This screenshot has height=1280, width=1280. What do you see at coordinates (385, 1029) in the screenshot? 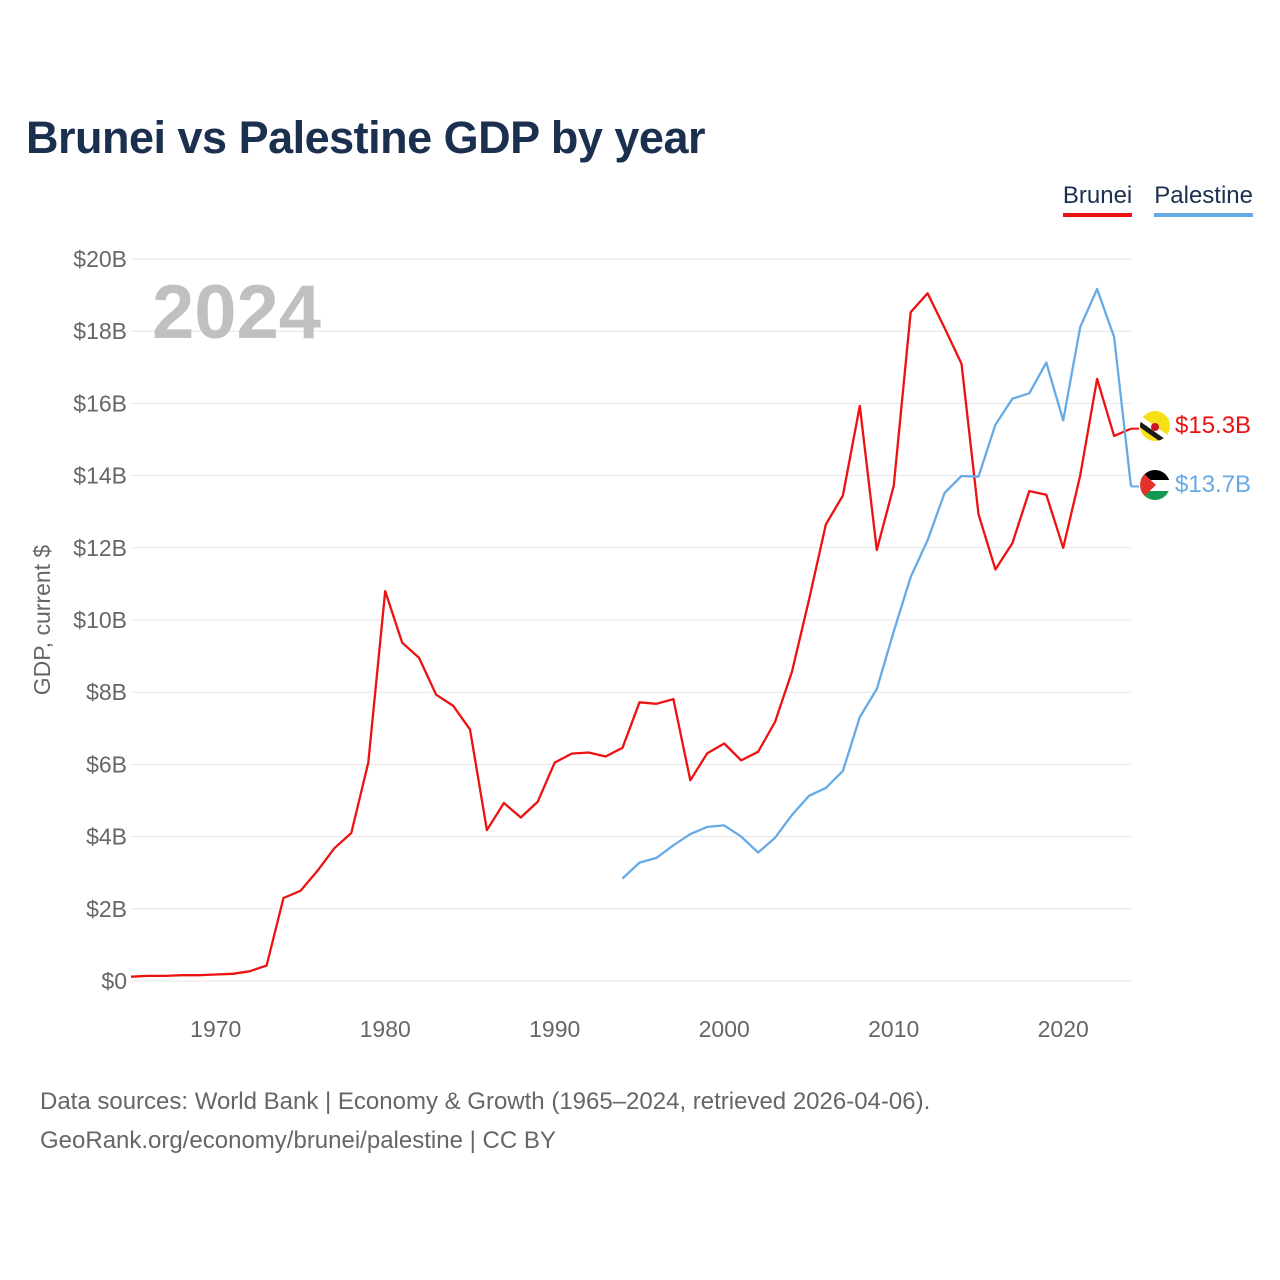
I see `x-tick-label: 1980` at bounding box center [385, 1029].